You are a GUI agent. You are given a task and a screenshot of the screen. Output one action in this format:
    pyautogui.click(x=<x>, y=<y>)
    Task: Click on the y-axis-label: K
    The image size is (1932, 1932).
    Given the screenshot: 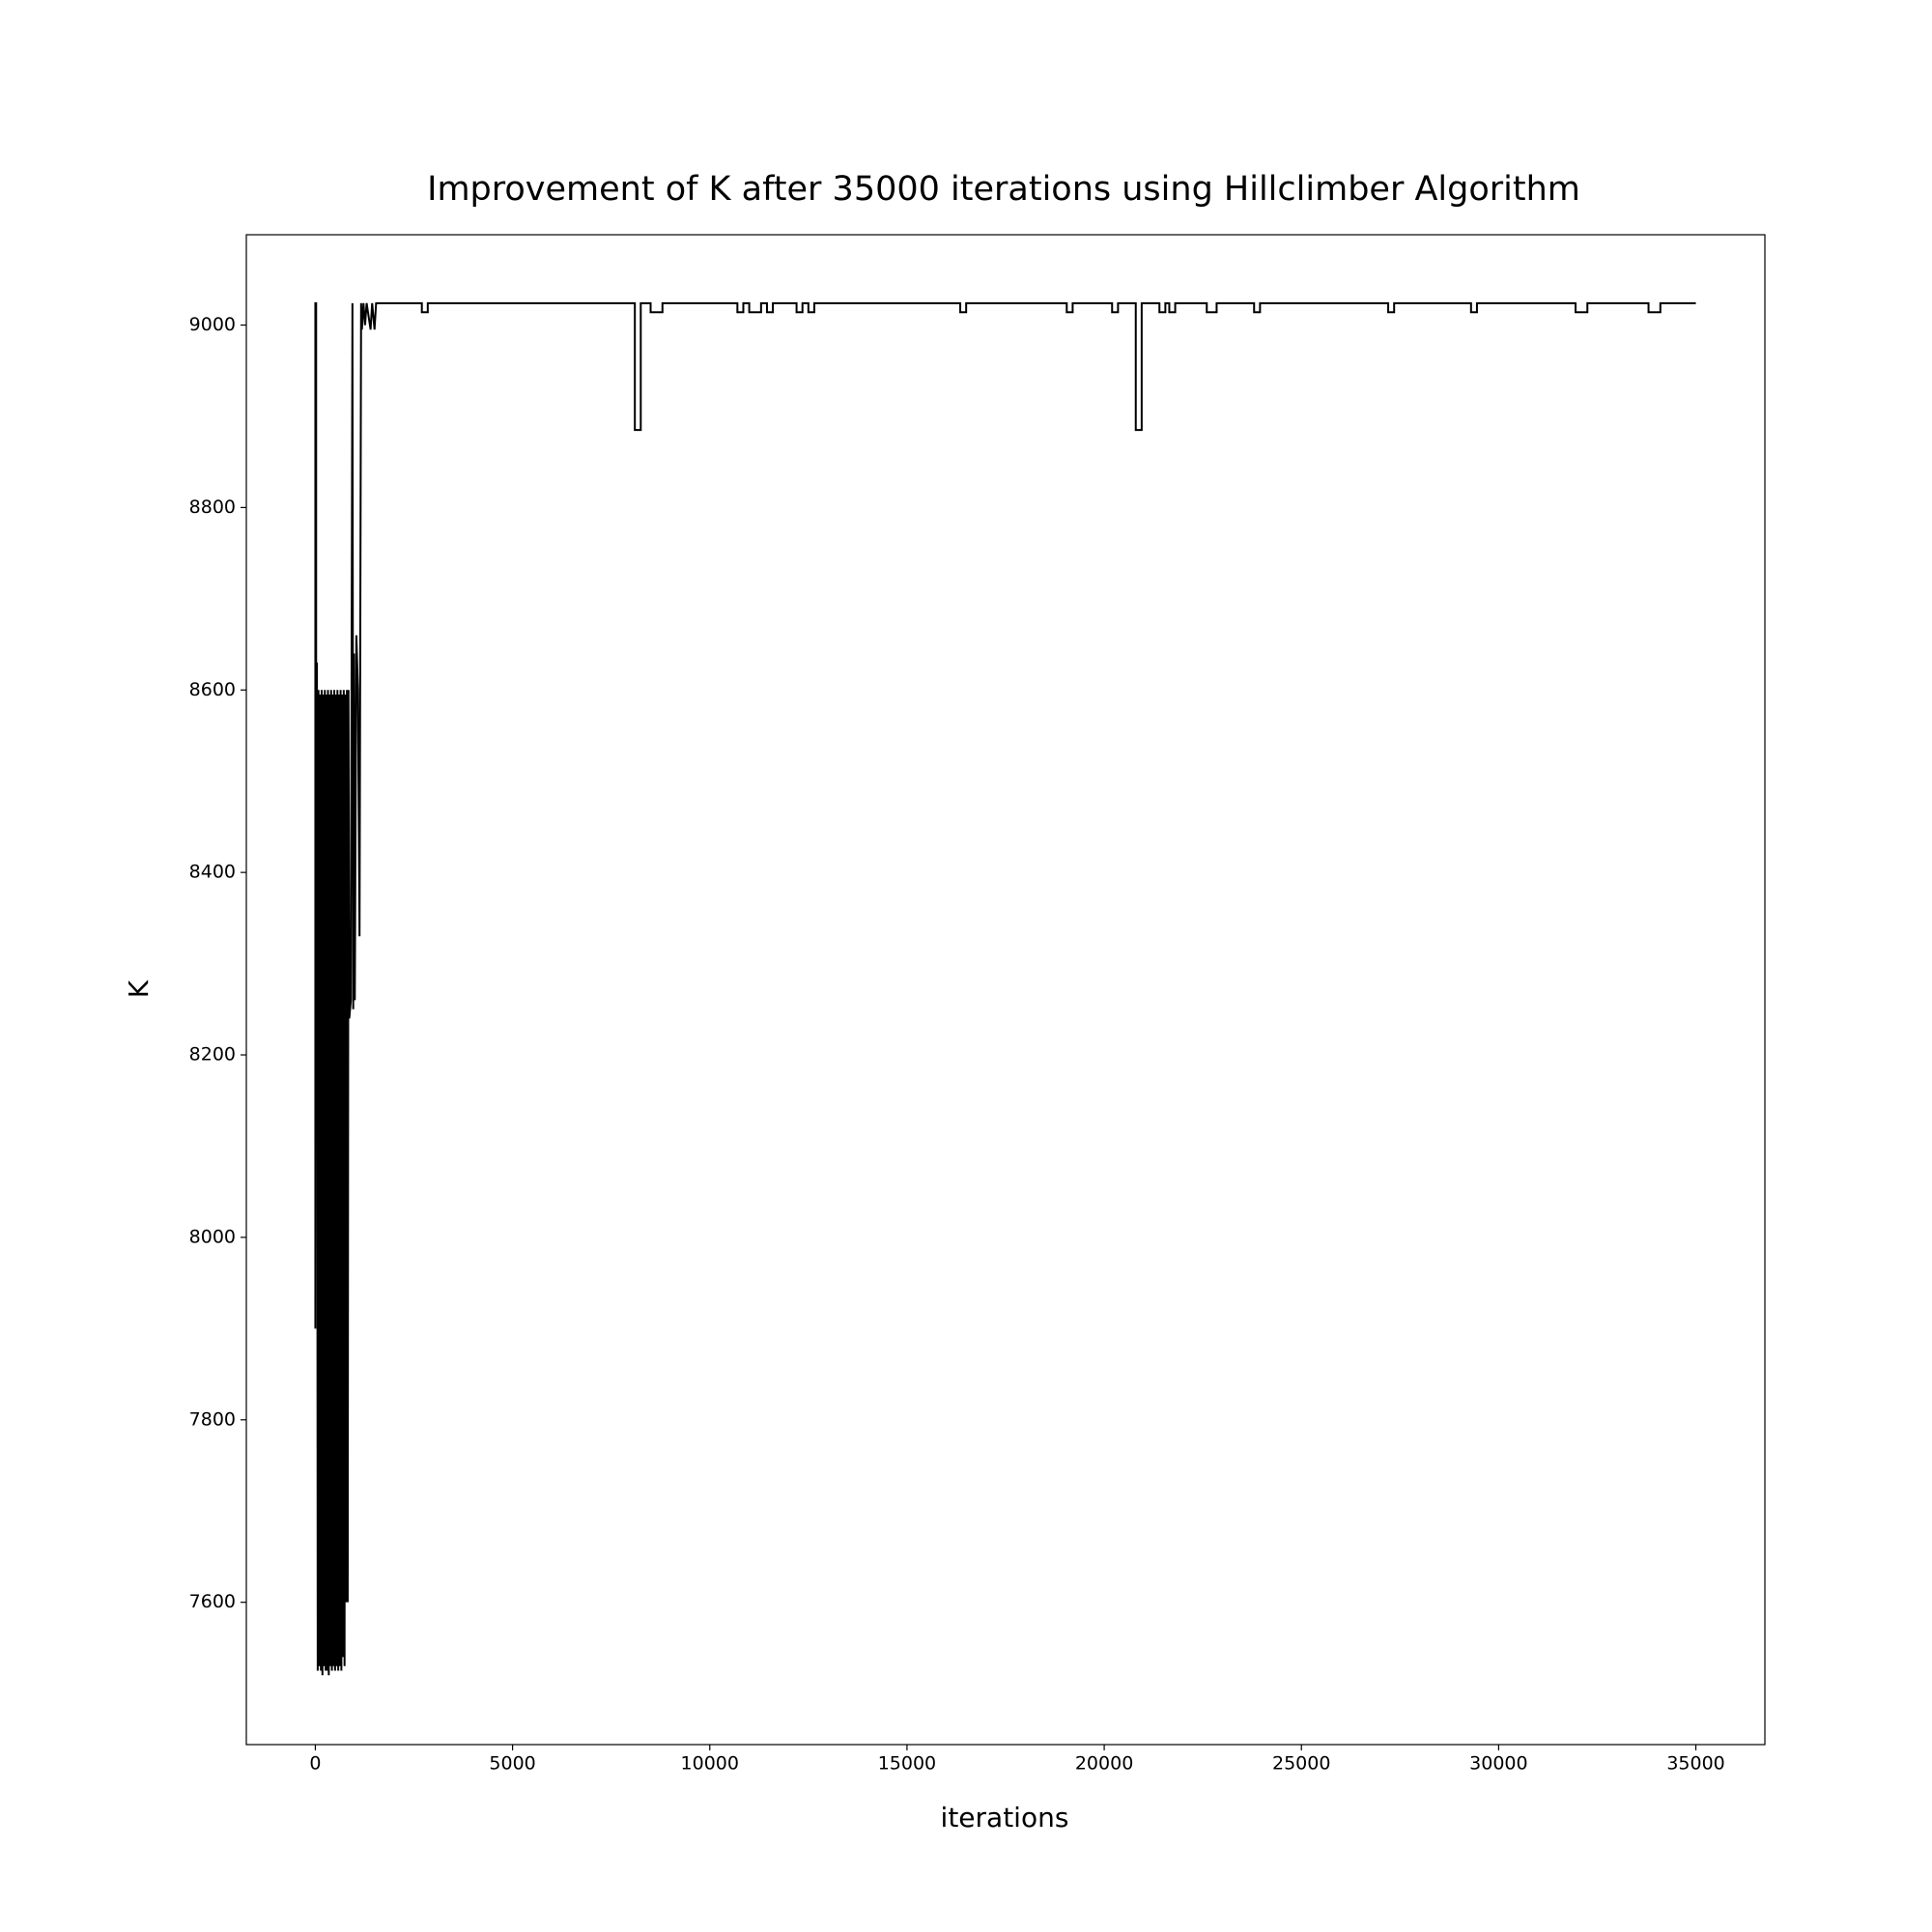 What is the action you would take?
    pyautogui.click(x=139, y=989)
    